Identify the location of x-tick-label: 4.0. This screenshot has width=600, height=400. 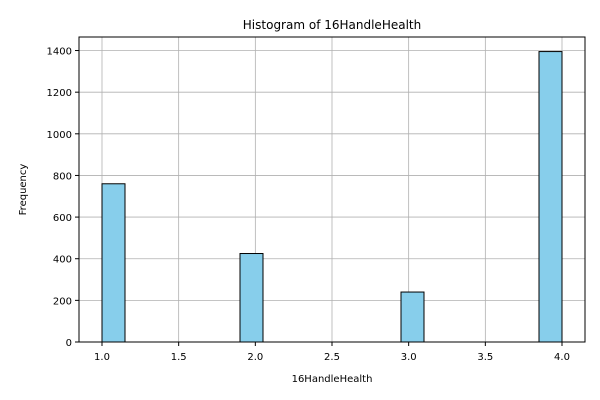
(562, 357).